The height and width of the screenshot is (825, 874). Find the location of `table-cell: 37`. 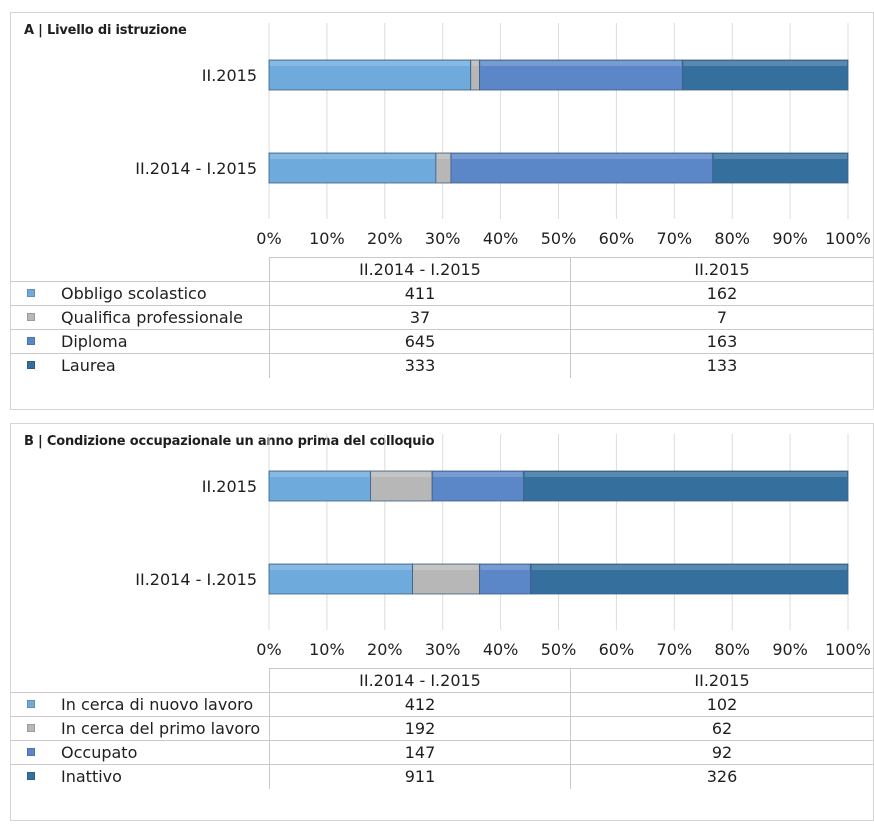

table-cell: 37 is located at coordinates (419, 318).